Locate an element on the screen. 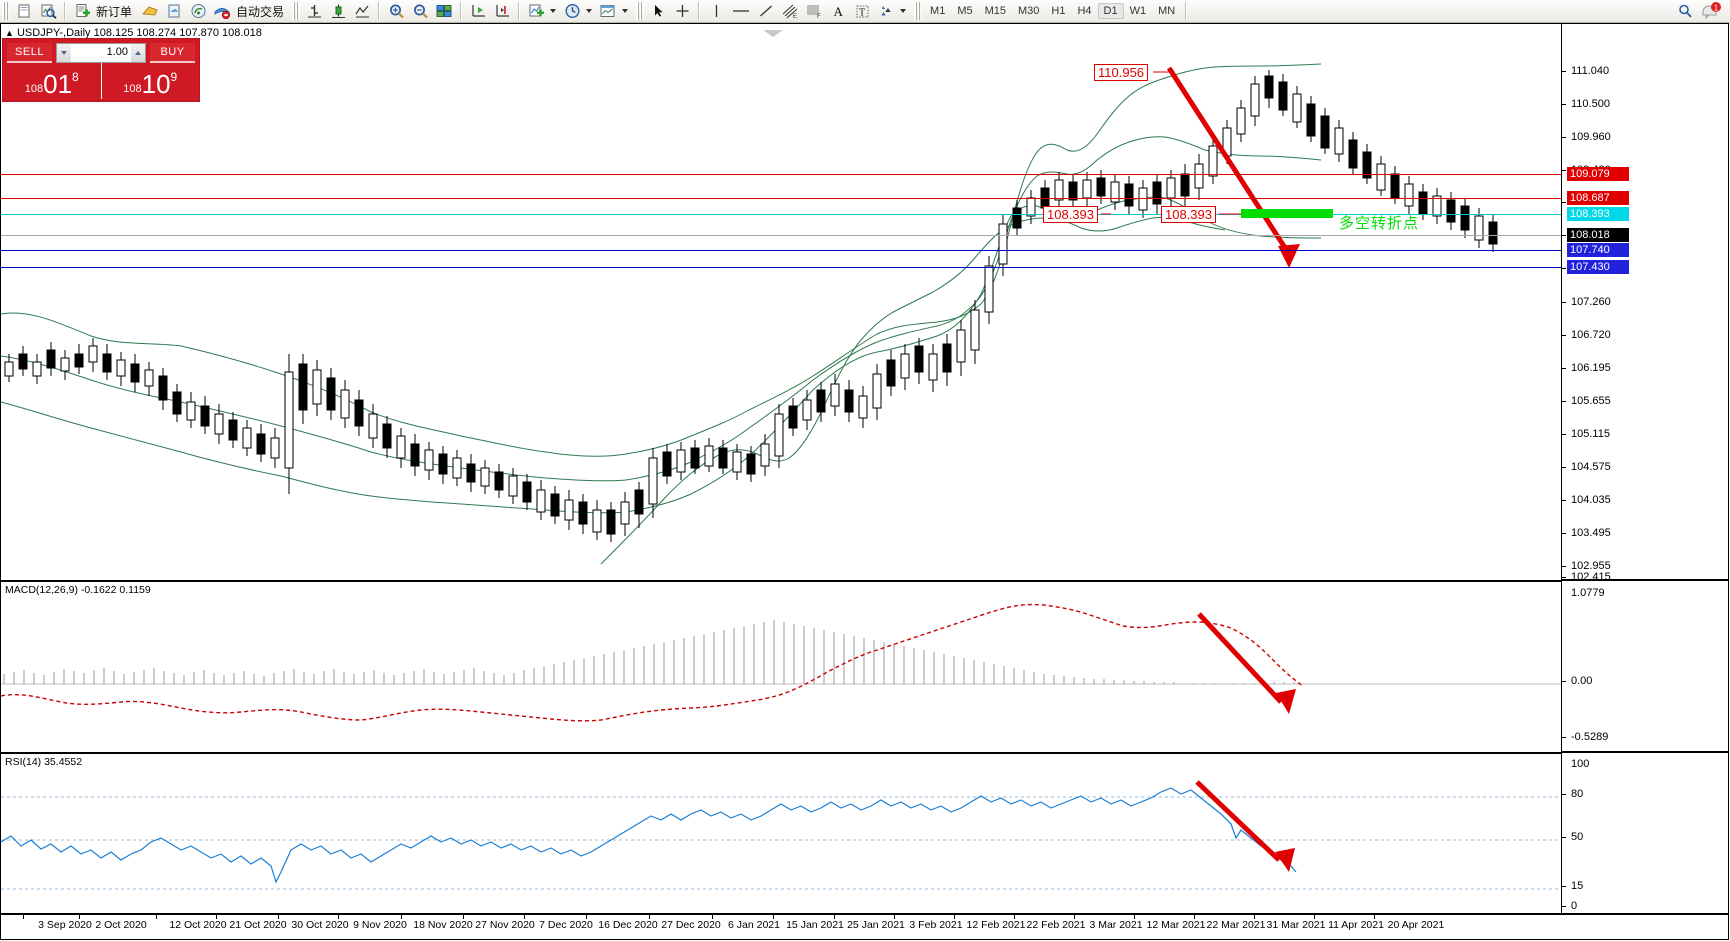 The height and width of the screenshot is (941, 1730). volume-decrease-button is located at coordinates (64, 52).